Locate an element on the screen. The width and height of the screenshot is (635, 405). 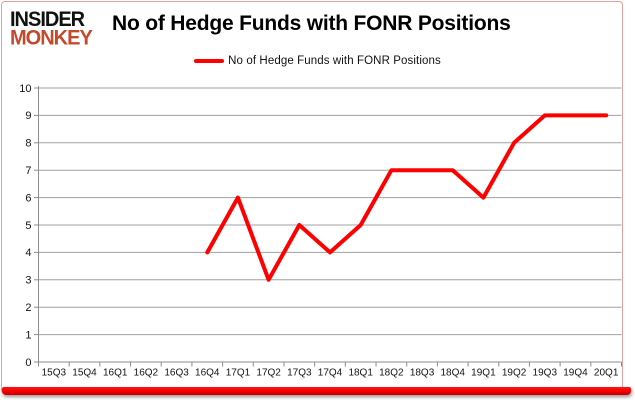
logo-line-monkey: MONKEY is located at coordinates (51, 38).